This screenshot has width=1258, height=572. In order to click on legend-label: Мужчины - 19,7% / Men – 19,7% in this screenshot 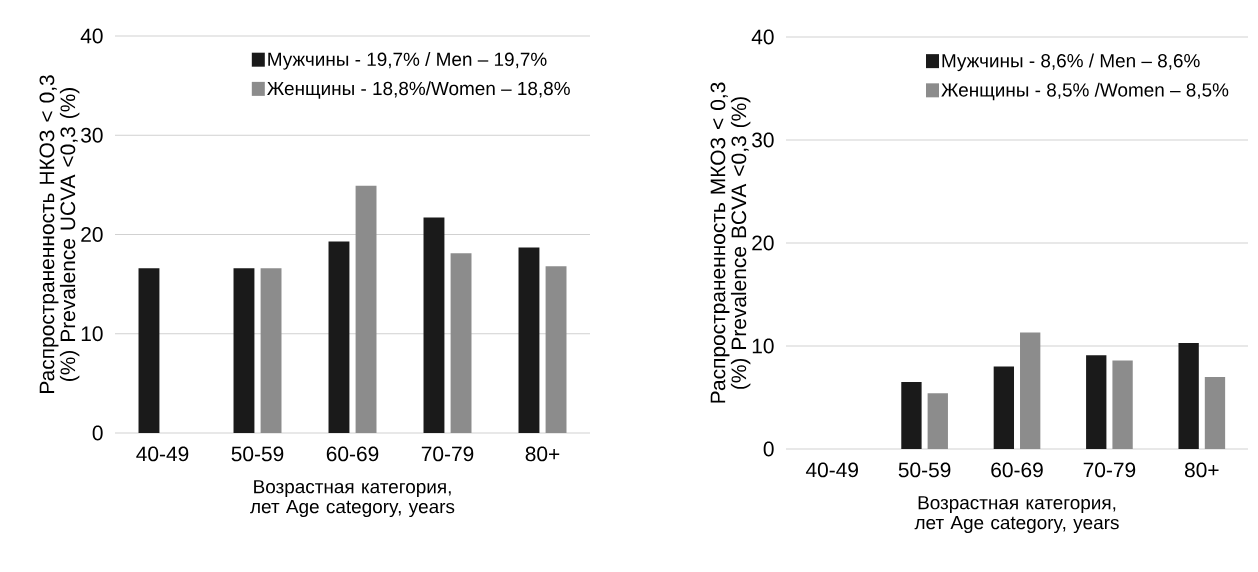, I will do `click(407, 61)`.